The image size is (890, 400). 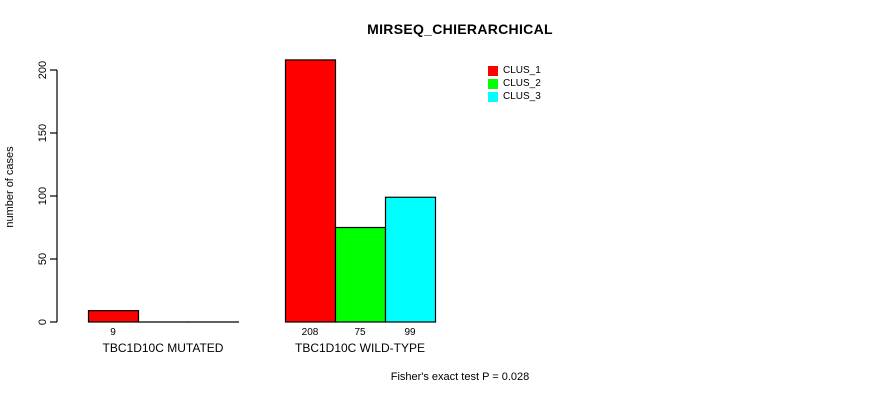 I want to click on bar-value-label: 75, so click(x=360, y=332).